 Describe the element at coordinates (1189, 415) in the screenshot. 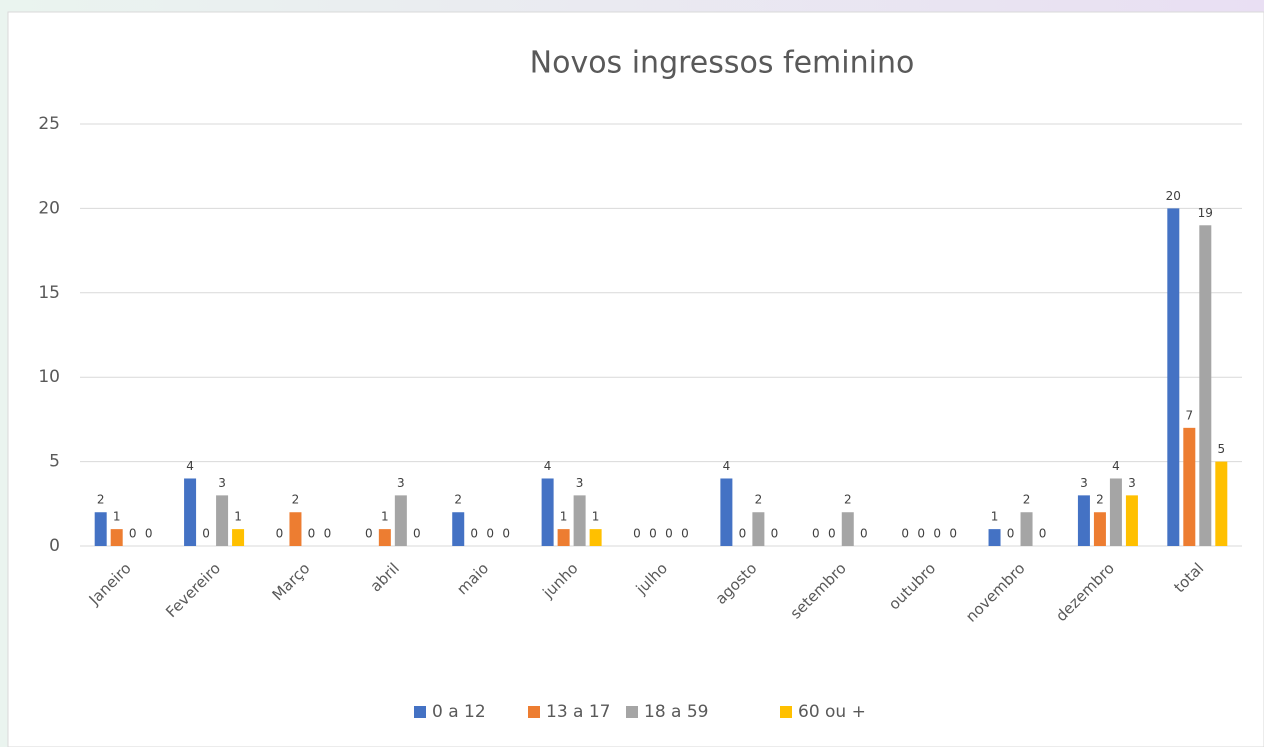

I see `data-label: 7` at that location.